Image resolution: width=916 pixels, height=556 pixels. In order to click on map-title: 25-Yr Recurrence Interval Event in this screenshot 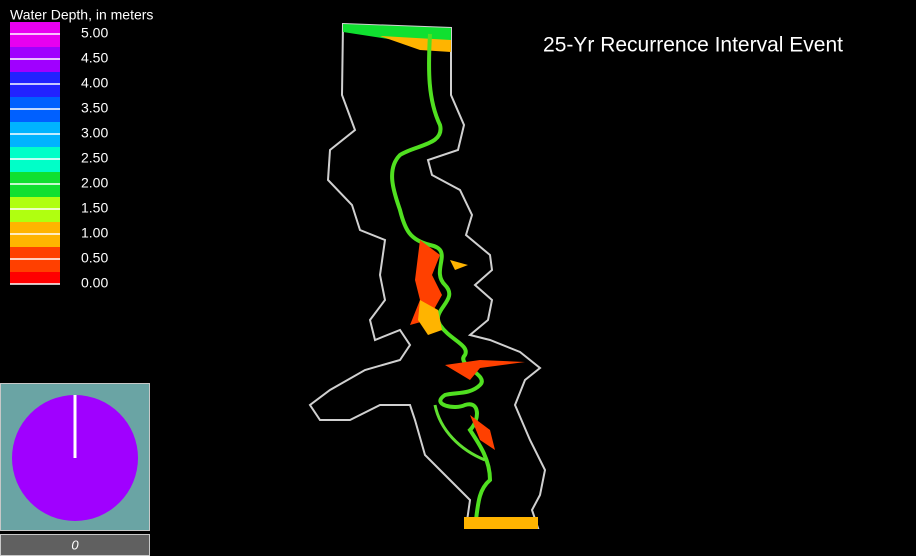, I will do `click(693, 45)`.